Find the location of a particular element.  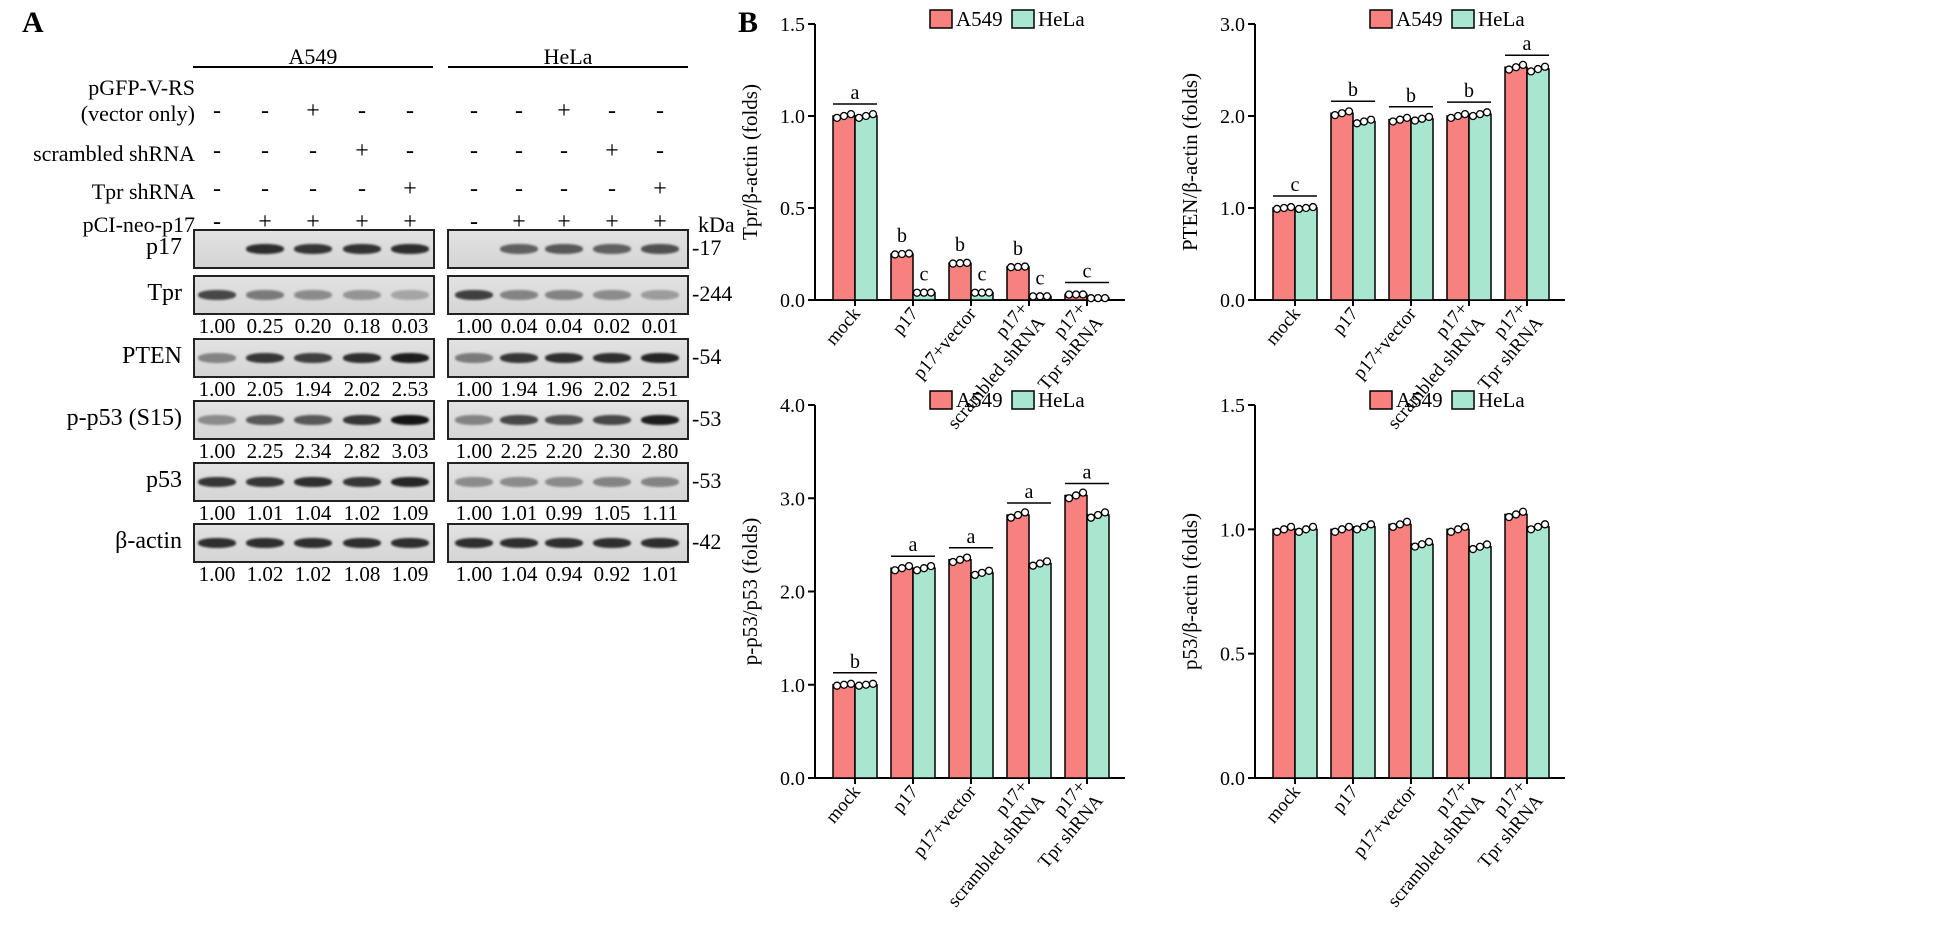

x-tick-label: p17 is located at coordinates (905, 321).